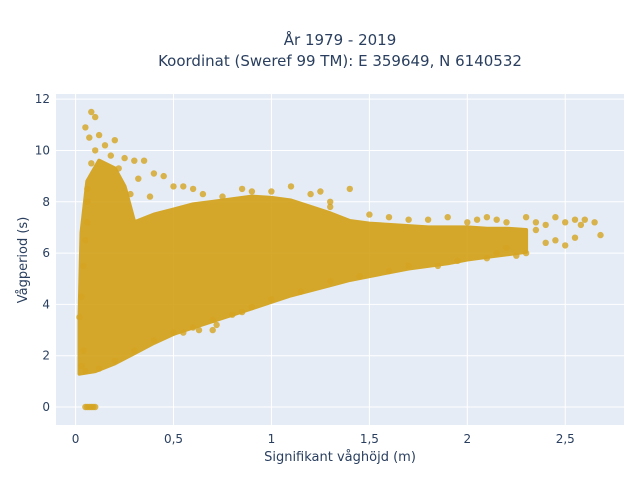  What do you see at coordinates (23, 260) in the screenshot?
I see `y-axis-label: Vågperiod (s)` at bounding box center [23, 260].